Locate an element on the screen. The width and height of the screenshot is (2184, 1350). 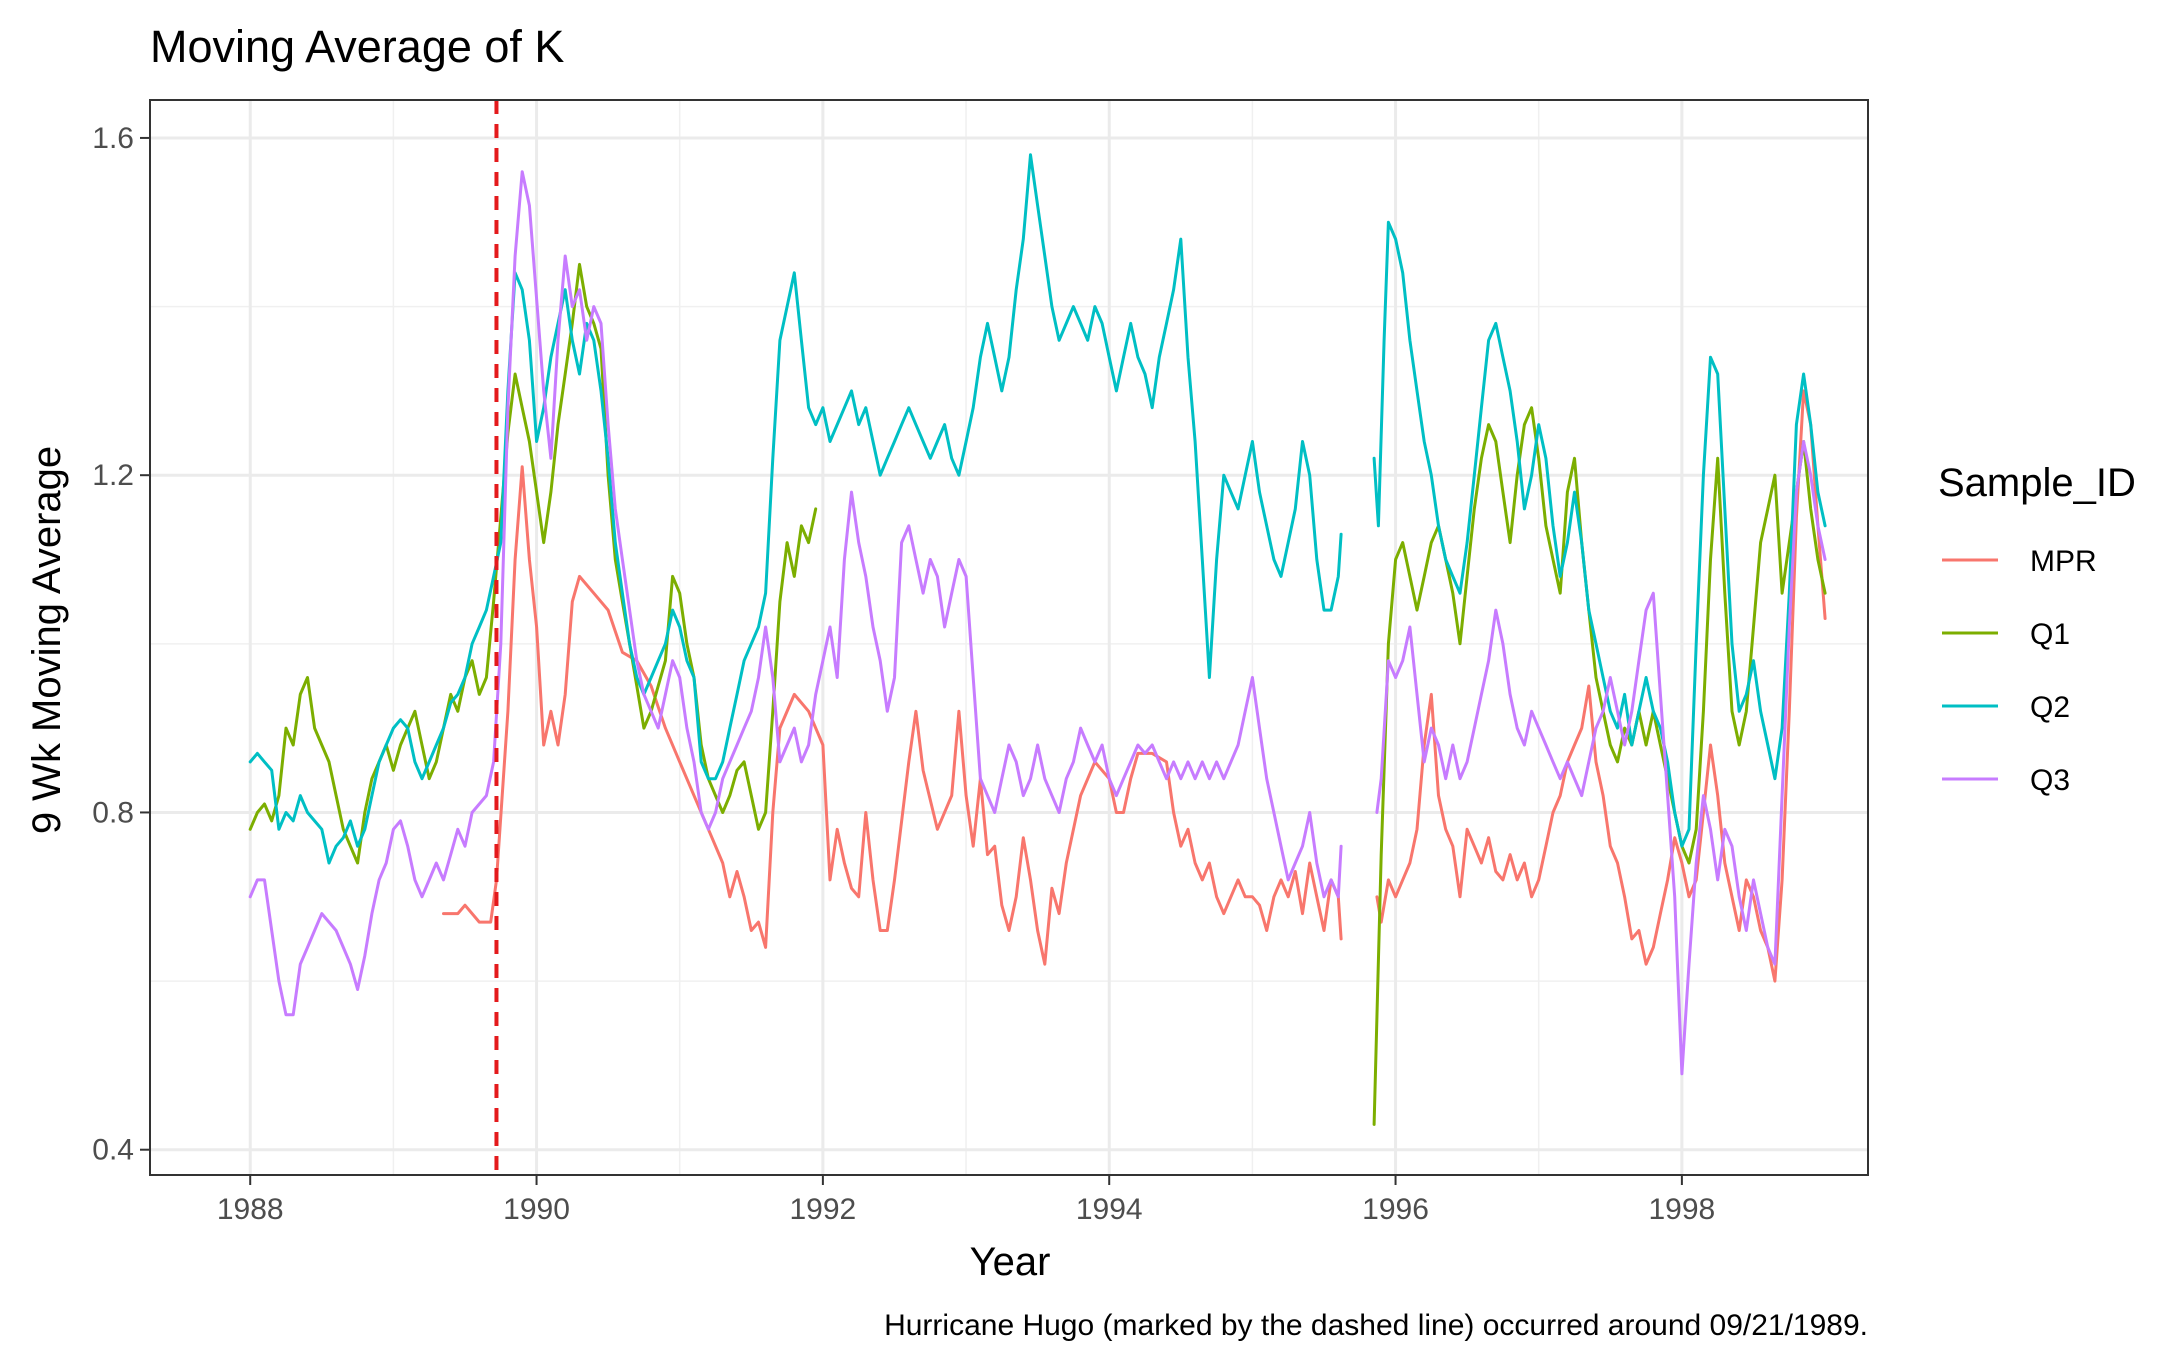
x-tick-label: 1990 is located at coordinates (536, 1209).